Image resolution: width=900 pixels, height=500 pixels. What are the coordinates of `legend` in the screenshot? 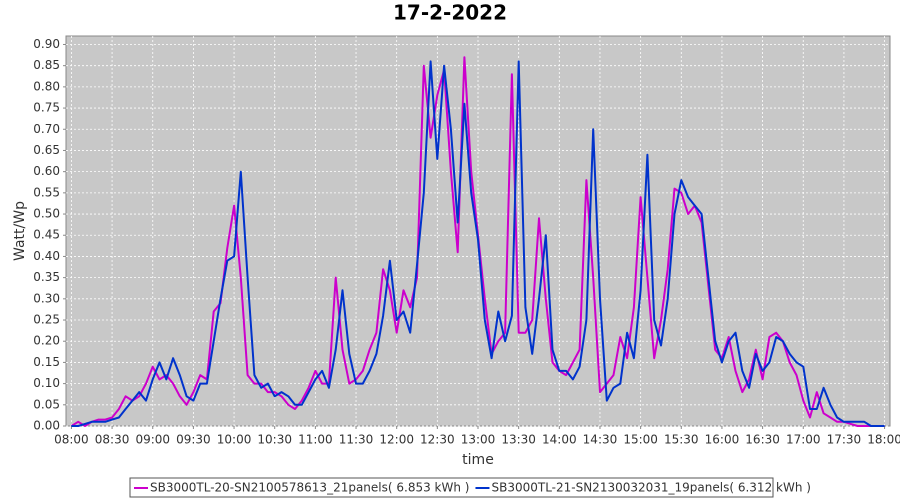 It's located at (451, 487).